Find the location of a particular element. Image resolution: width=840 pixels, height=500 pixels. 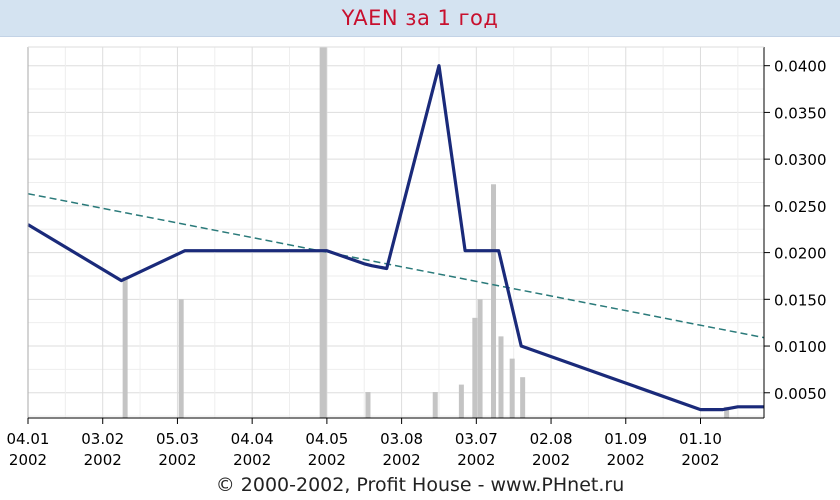

x-tick-label-date: 04.05 is located at coordinates (326, 439).